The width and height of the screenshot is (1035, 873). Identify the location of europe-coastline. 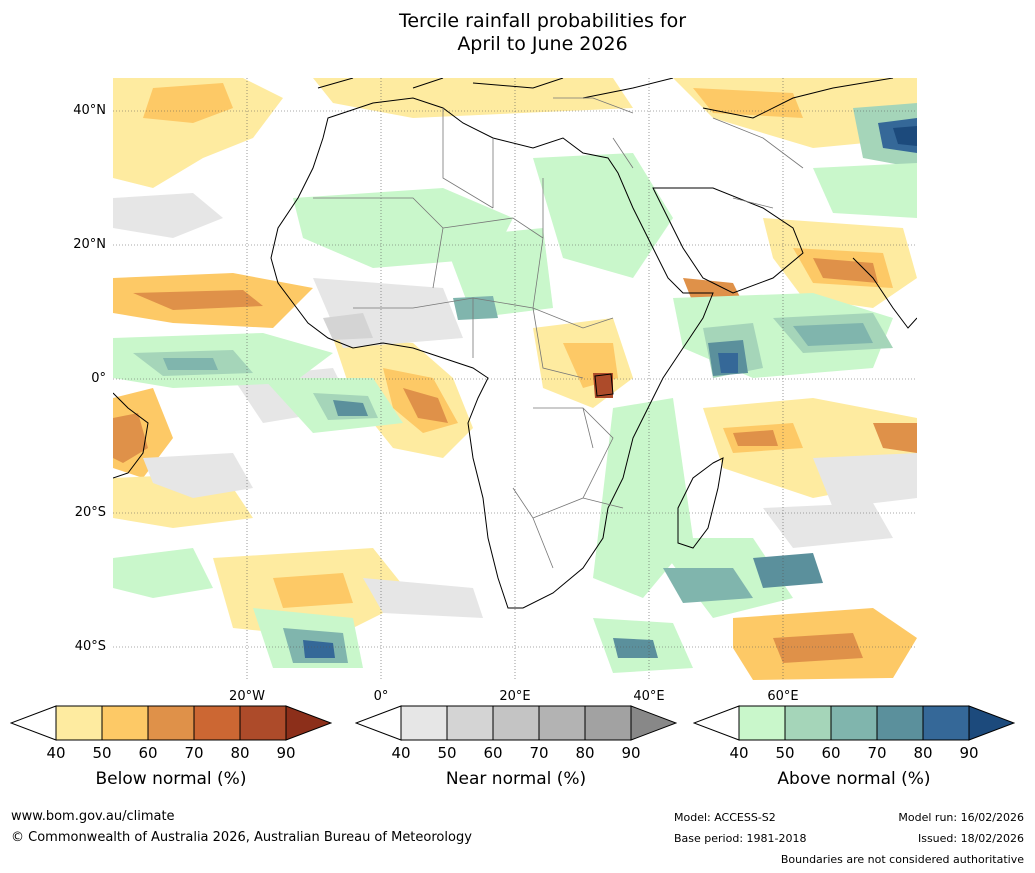
(605, 98).